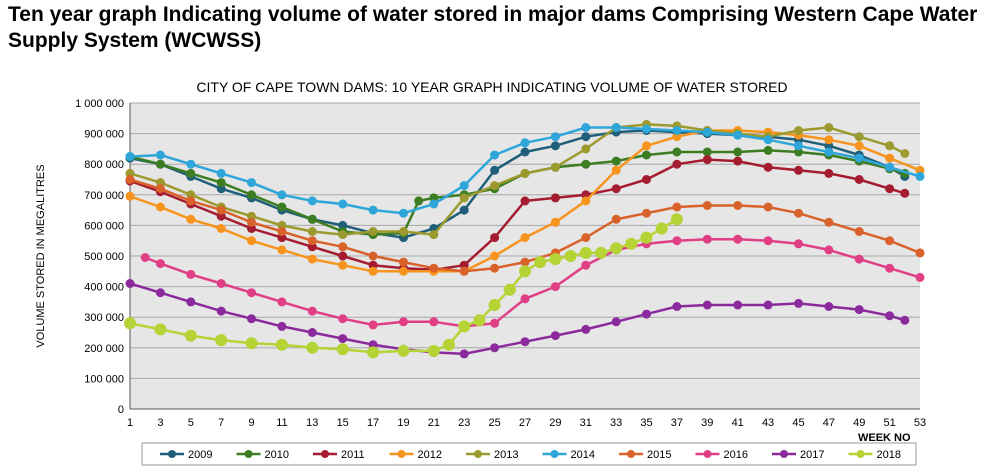  What do you see at coordinates (99, 104) in the screenshot?
I see `y-tick-label: 1 000 000` at bounding box center [99, 104].